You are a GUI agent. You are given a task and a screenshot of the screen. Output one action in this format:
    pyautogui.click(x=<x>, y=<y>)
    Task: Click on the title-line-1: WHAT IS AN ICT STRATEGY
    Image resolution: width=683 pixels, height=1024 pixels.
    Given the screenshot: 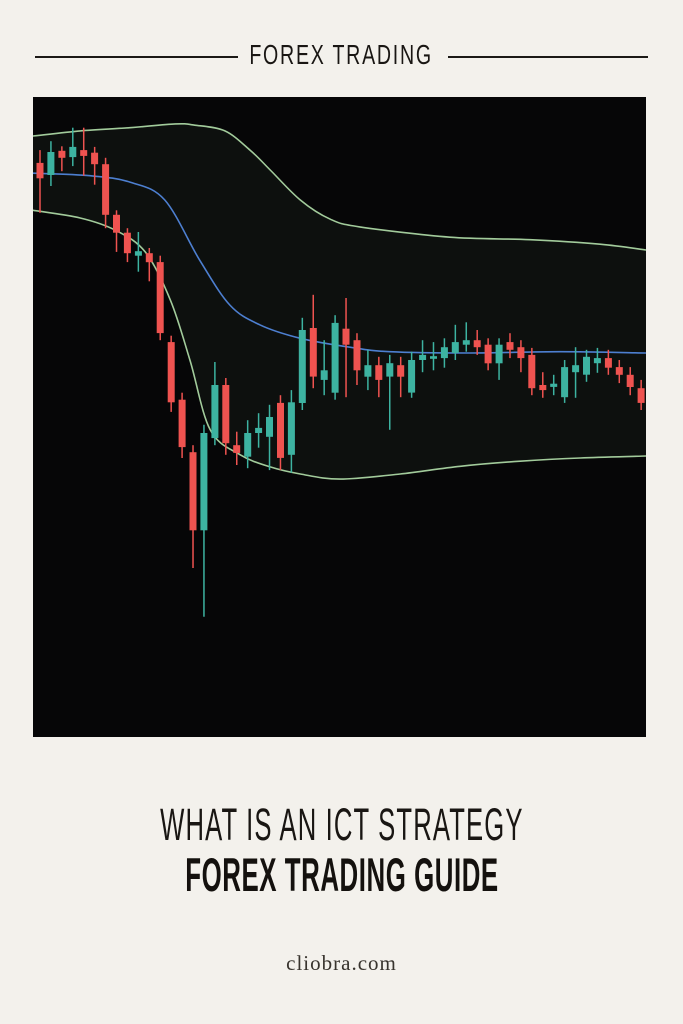 What is the action you would take?
    pyautogui.click(x=341, y=825)
    